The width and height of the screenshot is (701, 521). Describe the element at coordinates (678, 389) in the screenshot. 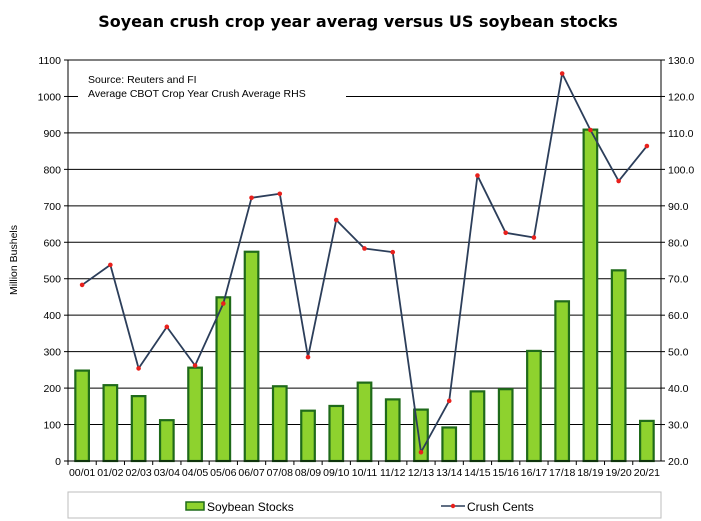

I see `right-tick-label: 40.0` at that location.